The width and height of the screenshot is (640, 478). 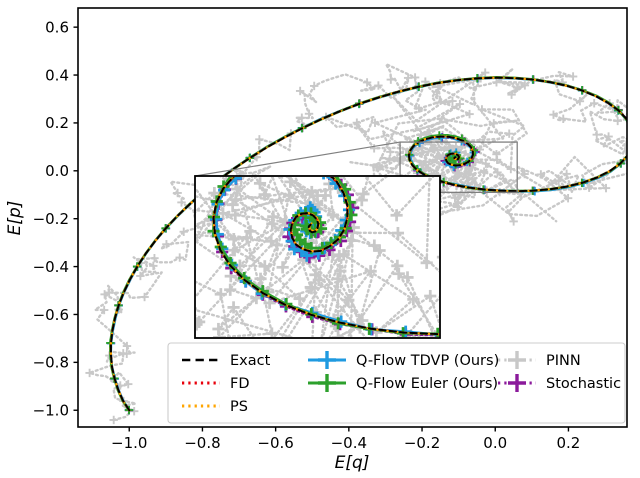 What do you see at coordinates (51, 267) in the screenshot?
I see `y-tick-label: −0.4` at bounding box center [51, 267].